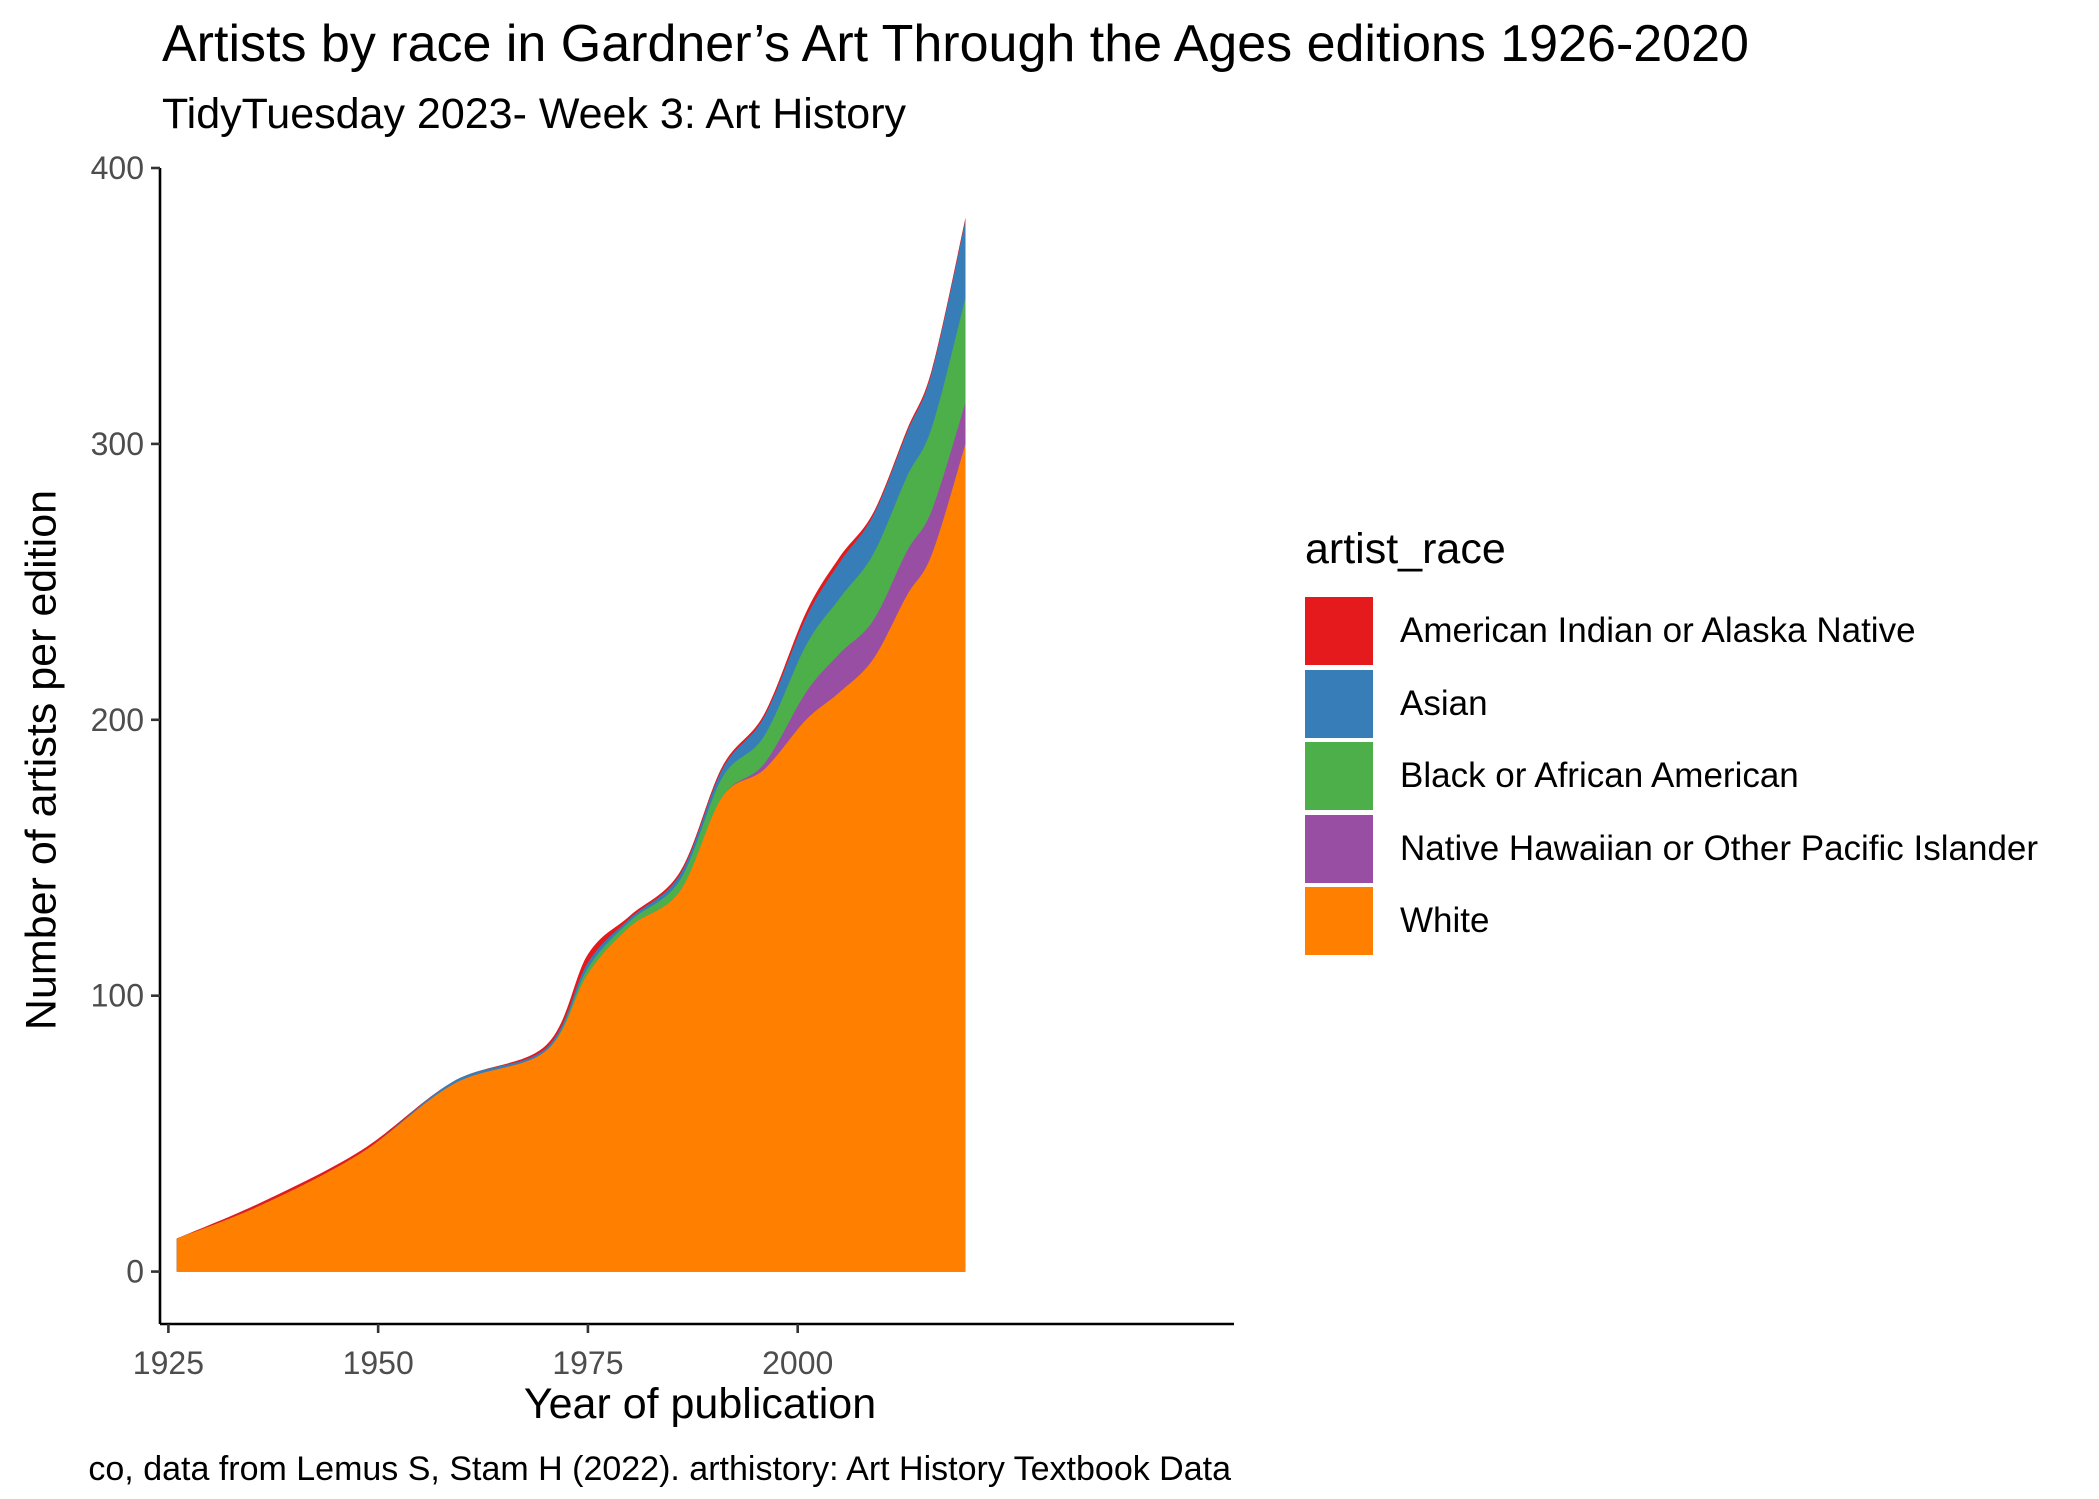 This screenshot has width=2099, height=1499. What do you see at coordinates (797, 1363) in the screenshot?
I see `x-tick-label: 2000` at bounding box center [797, 1363].